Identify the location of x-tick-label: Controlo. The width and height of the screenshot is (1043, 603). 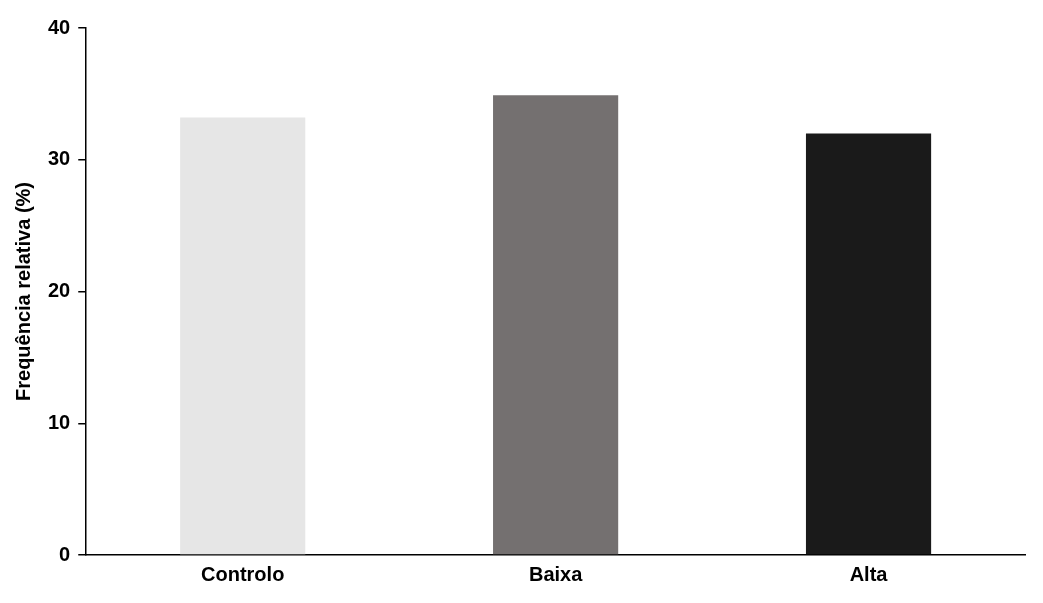
(243, 573).